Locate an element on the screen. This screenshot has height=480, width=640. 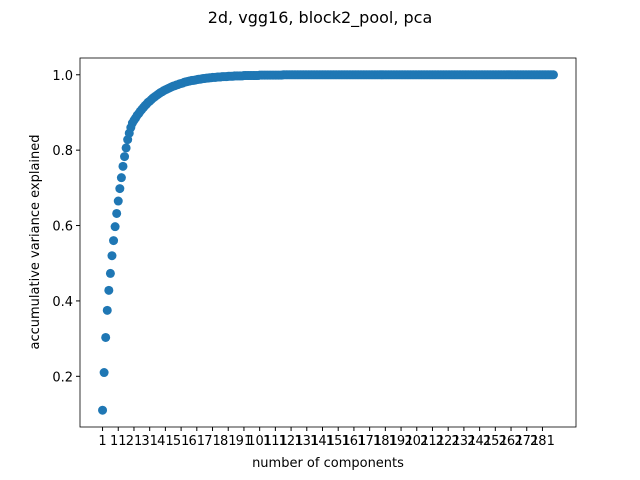
y-tick-label: 0.2 is located at coordinates (62, 377).